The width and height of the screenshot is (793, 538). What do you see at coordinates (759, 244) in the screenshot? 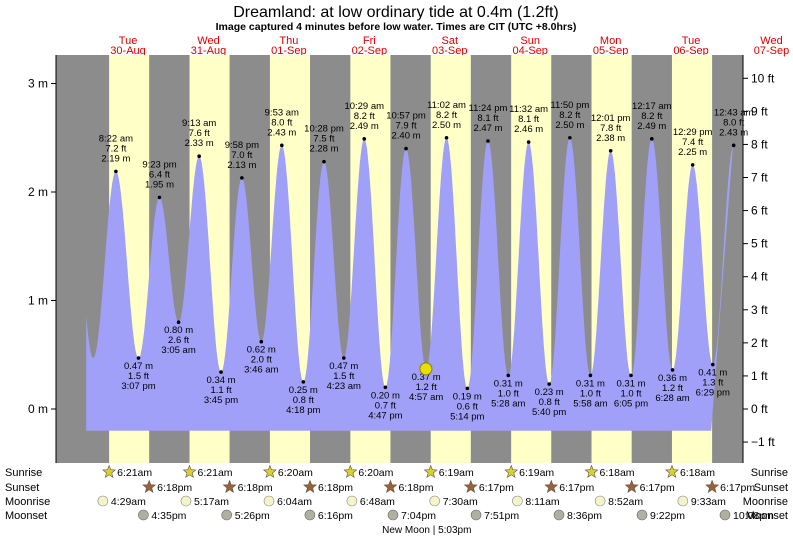
I see `tick-label-ft: 5 ft` at bounding box center [759, 244].